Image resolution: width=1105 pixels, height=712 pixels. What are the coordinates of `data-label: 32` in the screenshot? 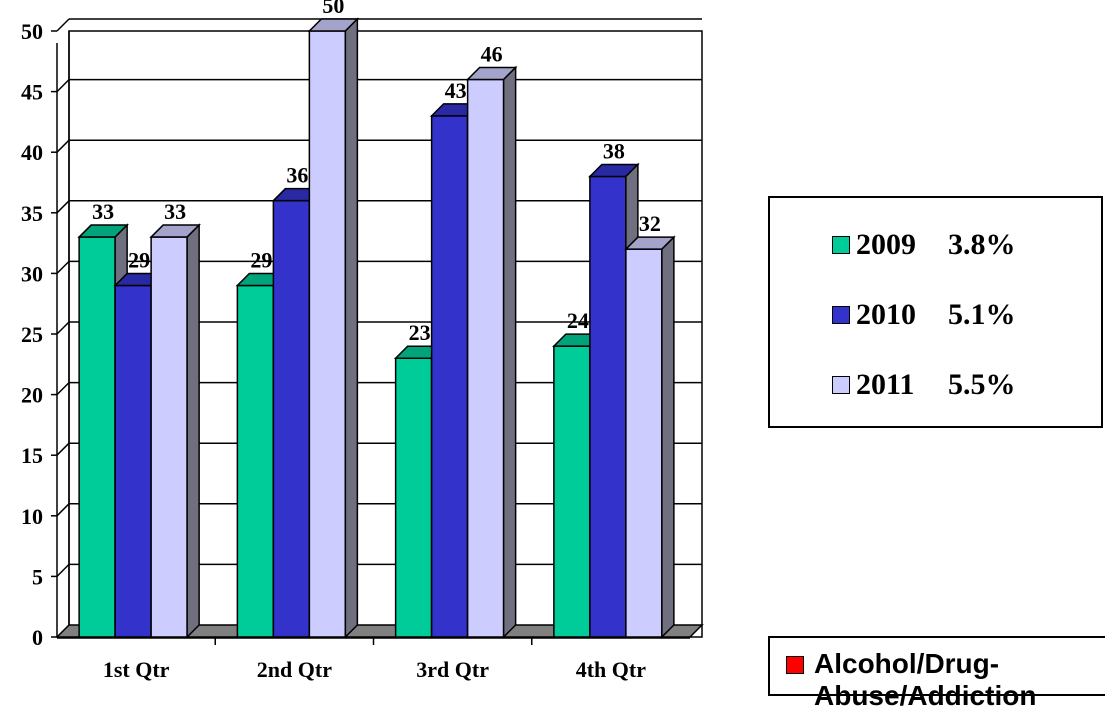 It's located at (650, 223).